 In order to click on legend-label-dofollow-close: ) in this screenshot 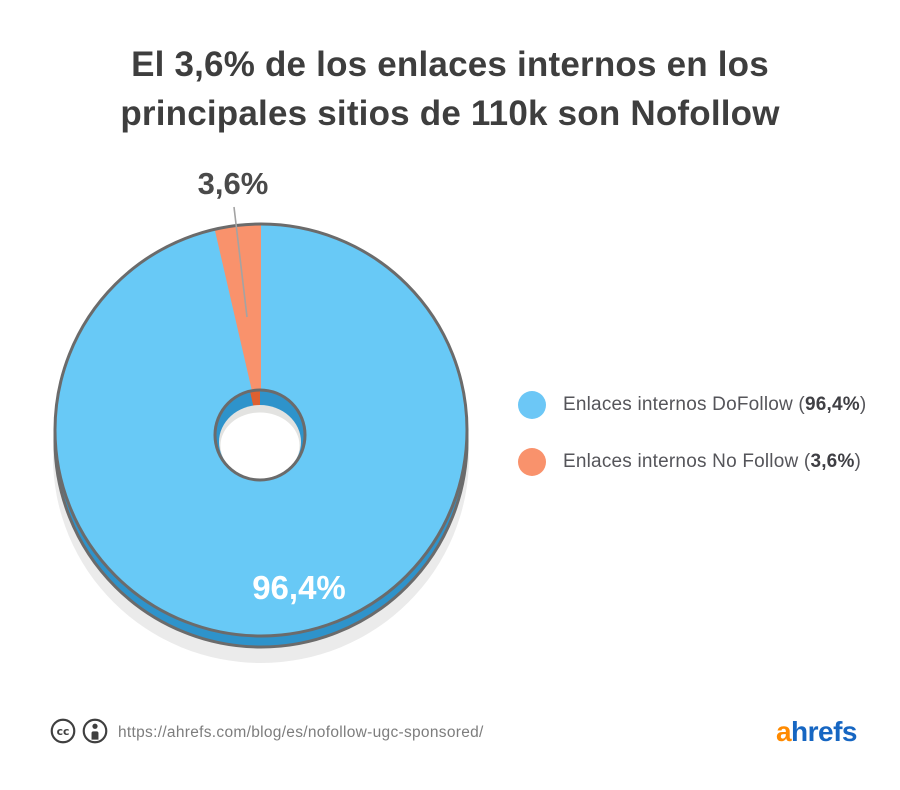, I will do `click(863, 404)`.